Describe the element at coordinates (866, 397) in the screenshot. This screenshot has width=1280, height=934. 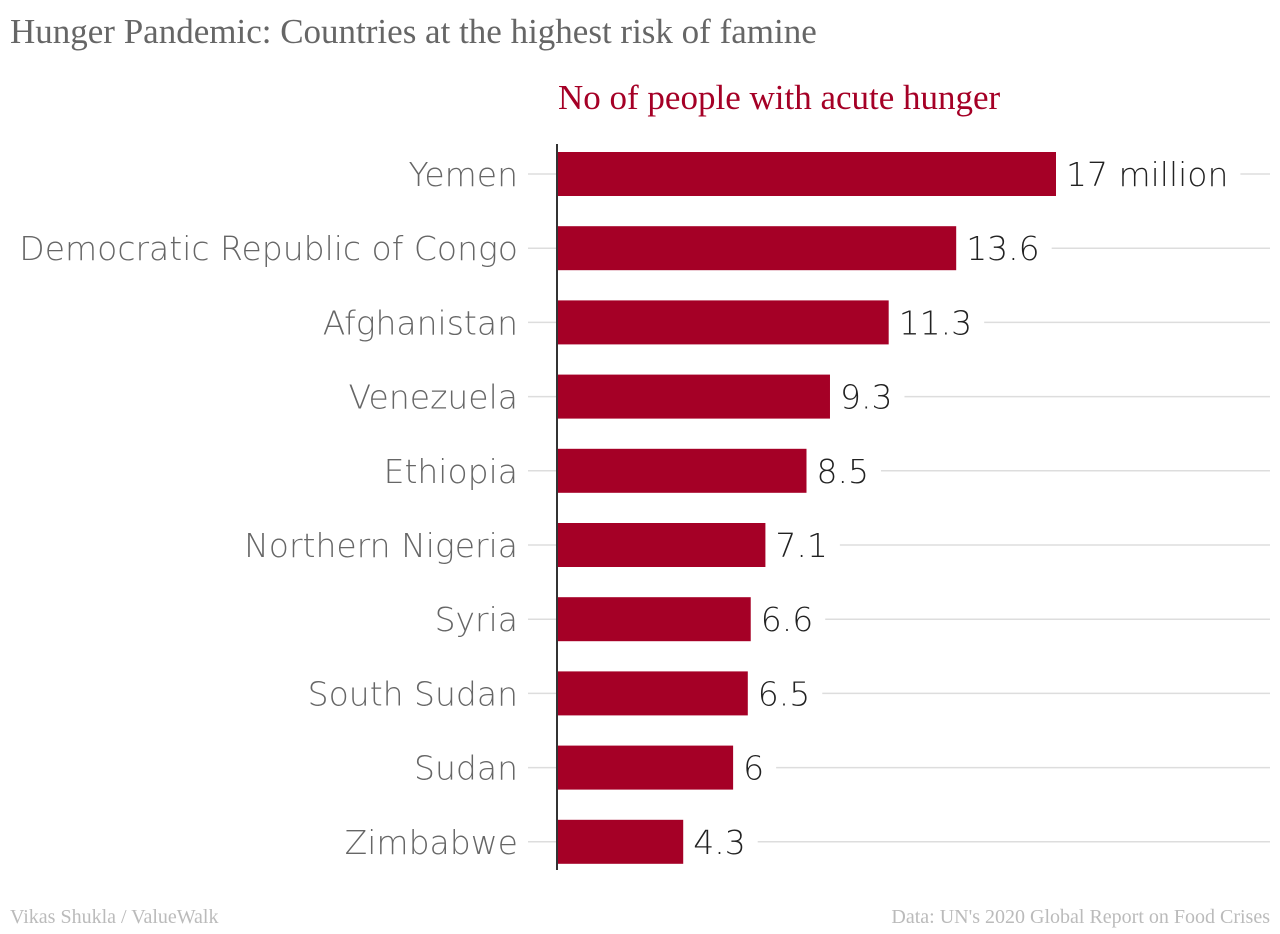
I see `data-label: 9.3` at that location.